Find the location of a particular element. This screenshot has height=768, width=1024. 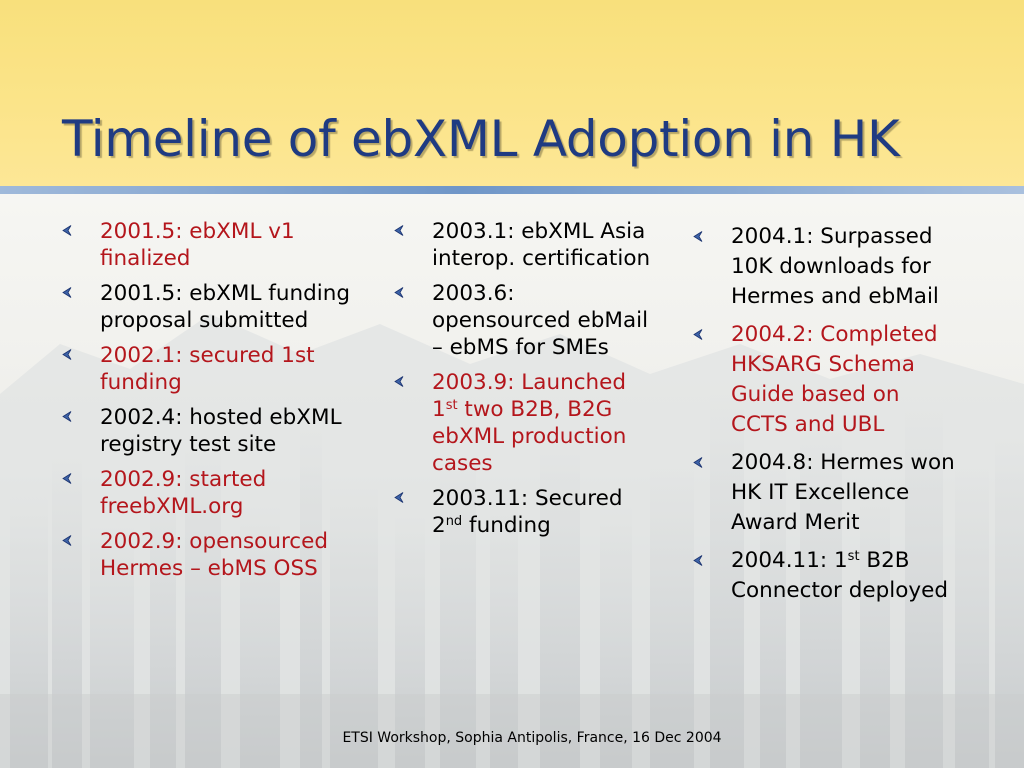

timeline-item: 2003.11: Secured 2nd funding is located at coordinates (522, 512).